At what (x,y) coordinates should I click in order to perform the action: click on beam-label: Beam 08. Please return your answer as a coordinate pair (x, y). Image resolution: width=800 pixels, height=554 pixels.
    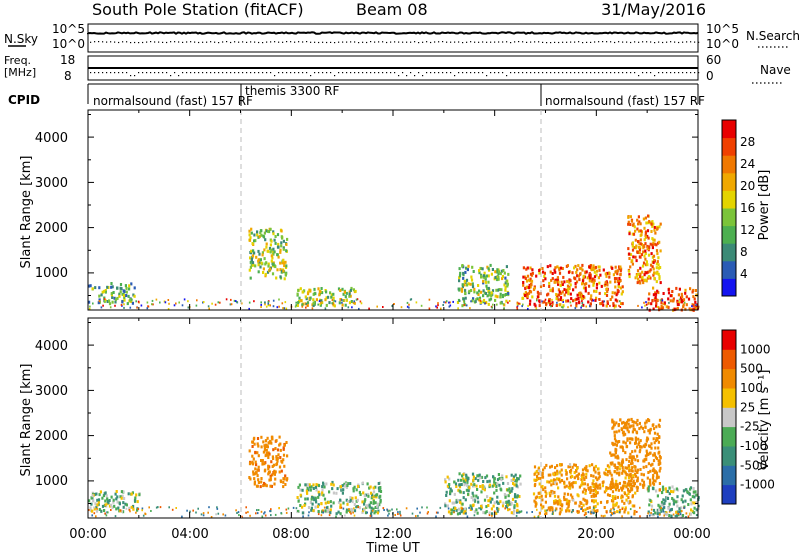
    Looking at the image, I should click on (392, 9).